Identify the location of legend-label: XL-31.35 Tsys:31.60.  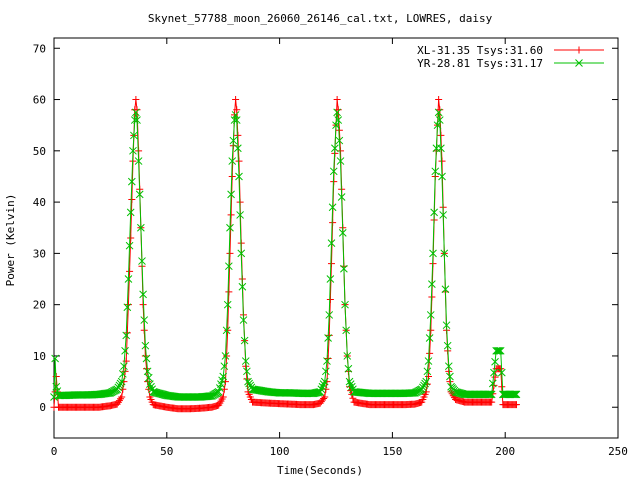
(480, 50).